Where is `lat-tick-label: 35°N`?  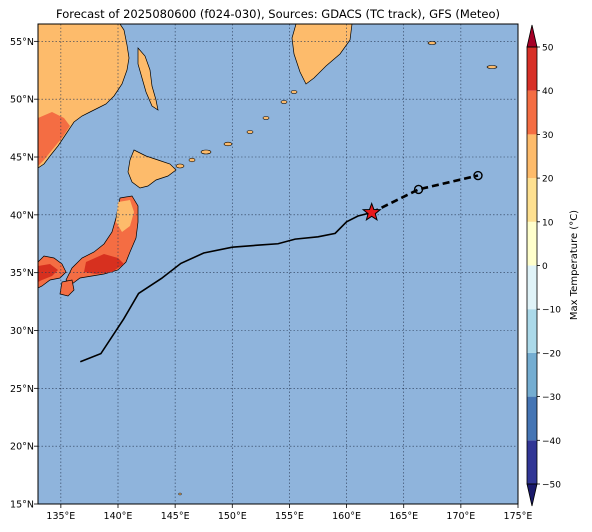 lat-tick-label: 35°N is located at coordinates (22, 273).